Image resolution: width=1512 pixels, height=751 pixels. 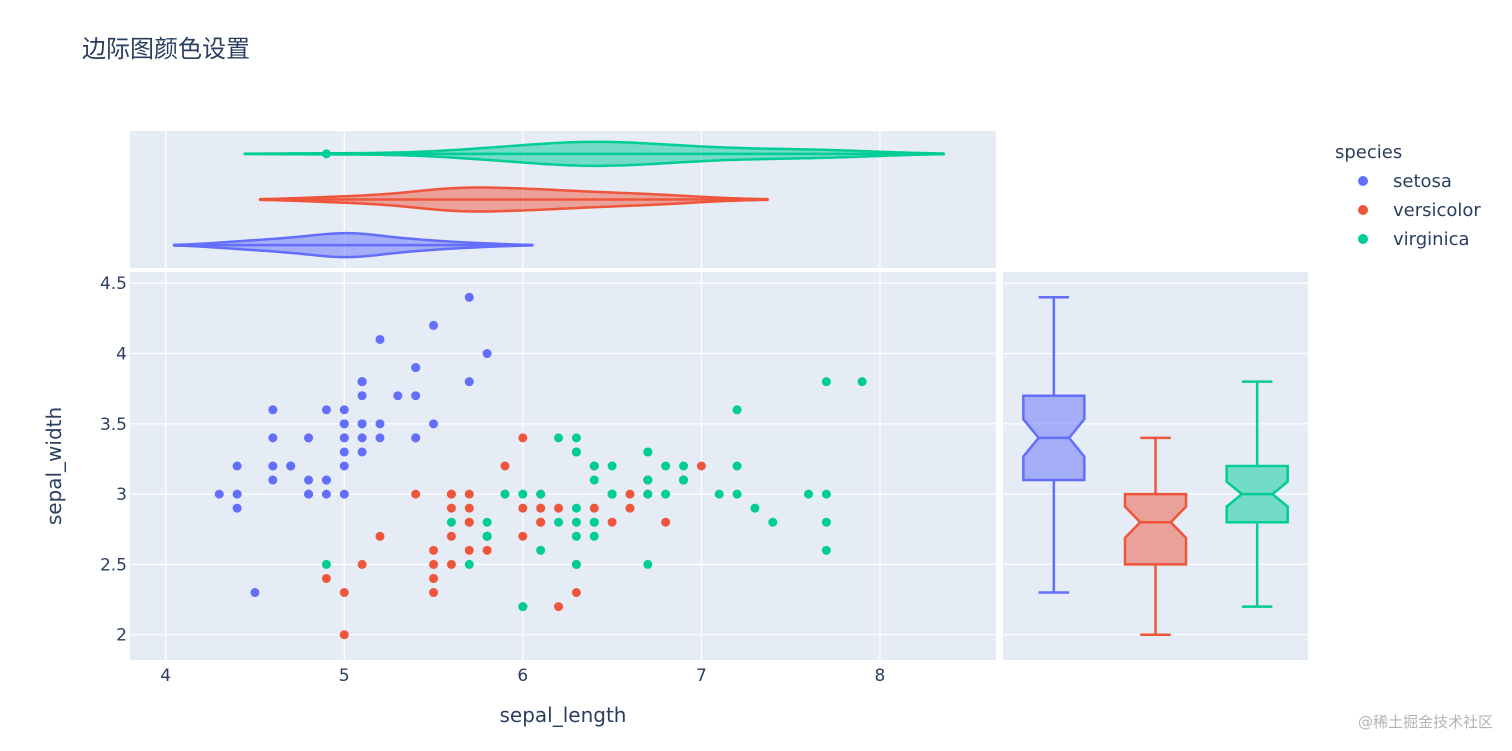 What do you see at coordinates (563, 715) in the screenshot?
I see `x-axis-title: sepal_length` at bounding box center [563, 715].